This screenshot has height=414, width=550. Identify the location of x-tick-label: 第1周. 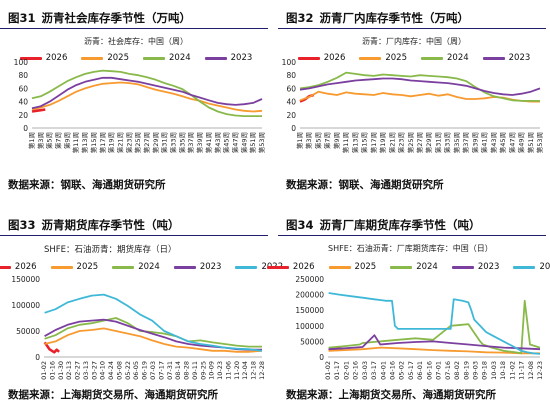
(31, 140).